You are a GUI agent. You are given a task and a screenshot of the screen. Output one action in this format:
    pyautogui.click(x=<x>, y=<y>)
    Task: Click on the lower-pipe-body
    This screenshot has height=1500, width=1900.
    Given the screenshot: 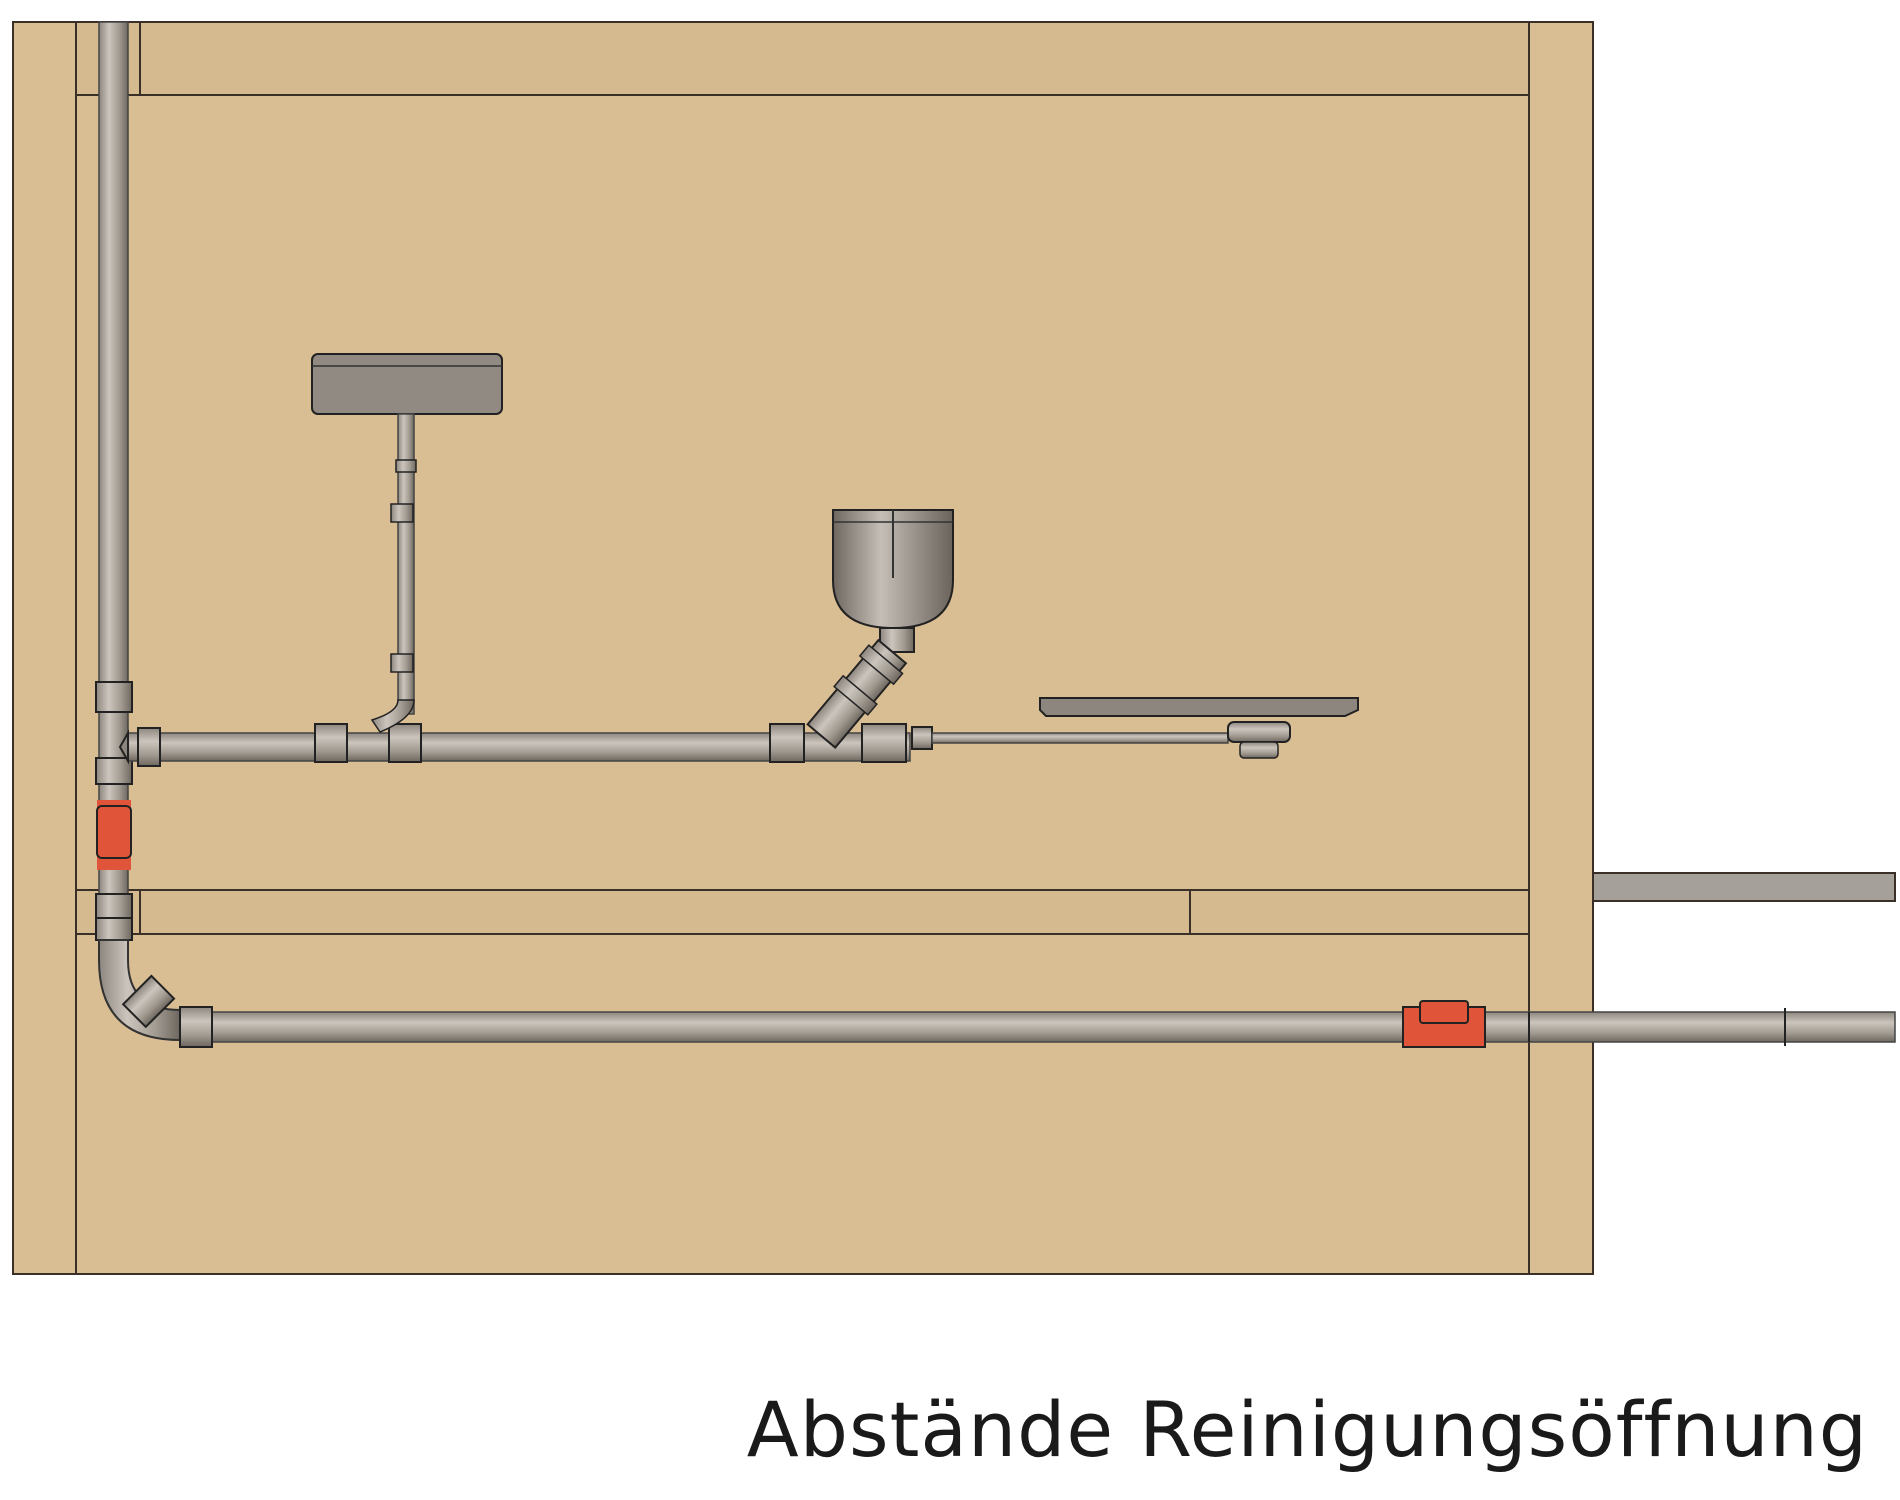 What is the action you would take?
    pyautogui.click(x=1037, y=1027)
    